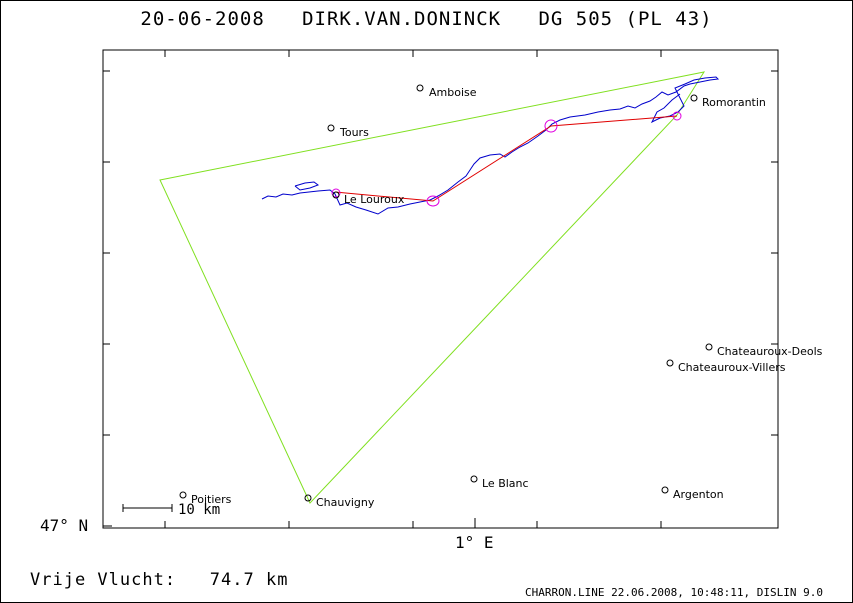  Describe the element at coordinates (103, 580) in the screenshot. I see `distance-label: Vrije Vlucht:` at that location.